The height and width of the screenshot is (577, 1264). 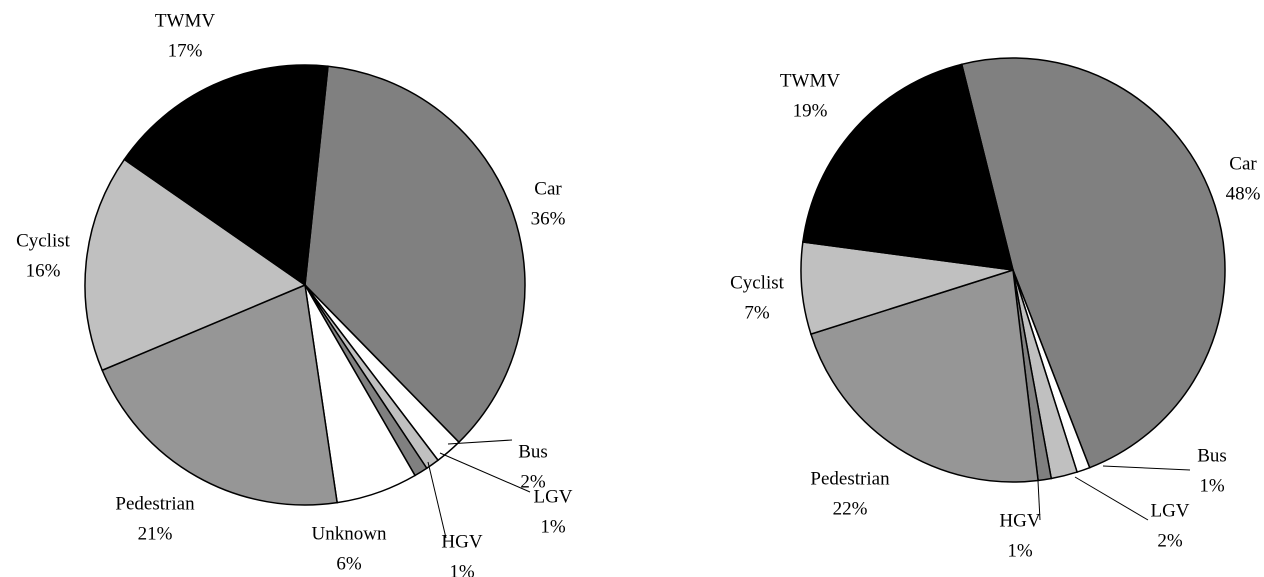 I want to click on slice-label: Unknown, so click(x=349, y=533).